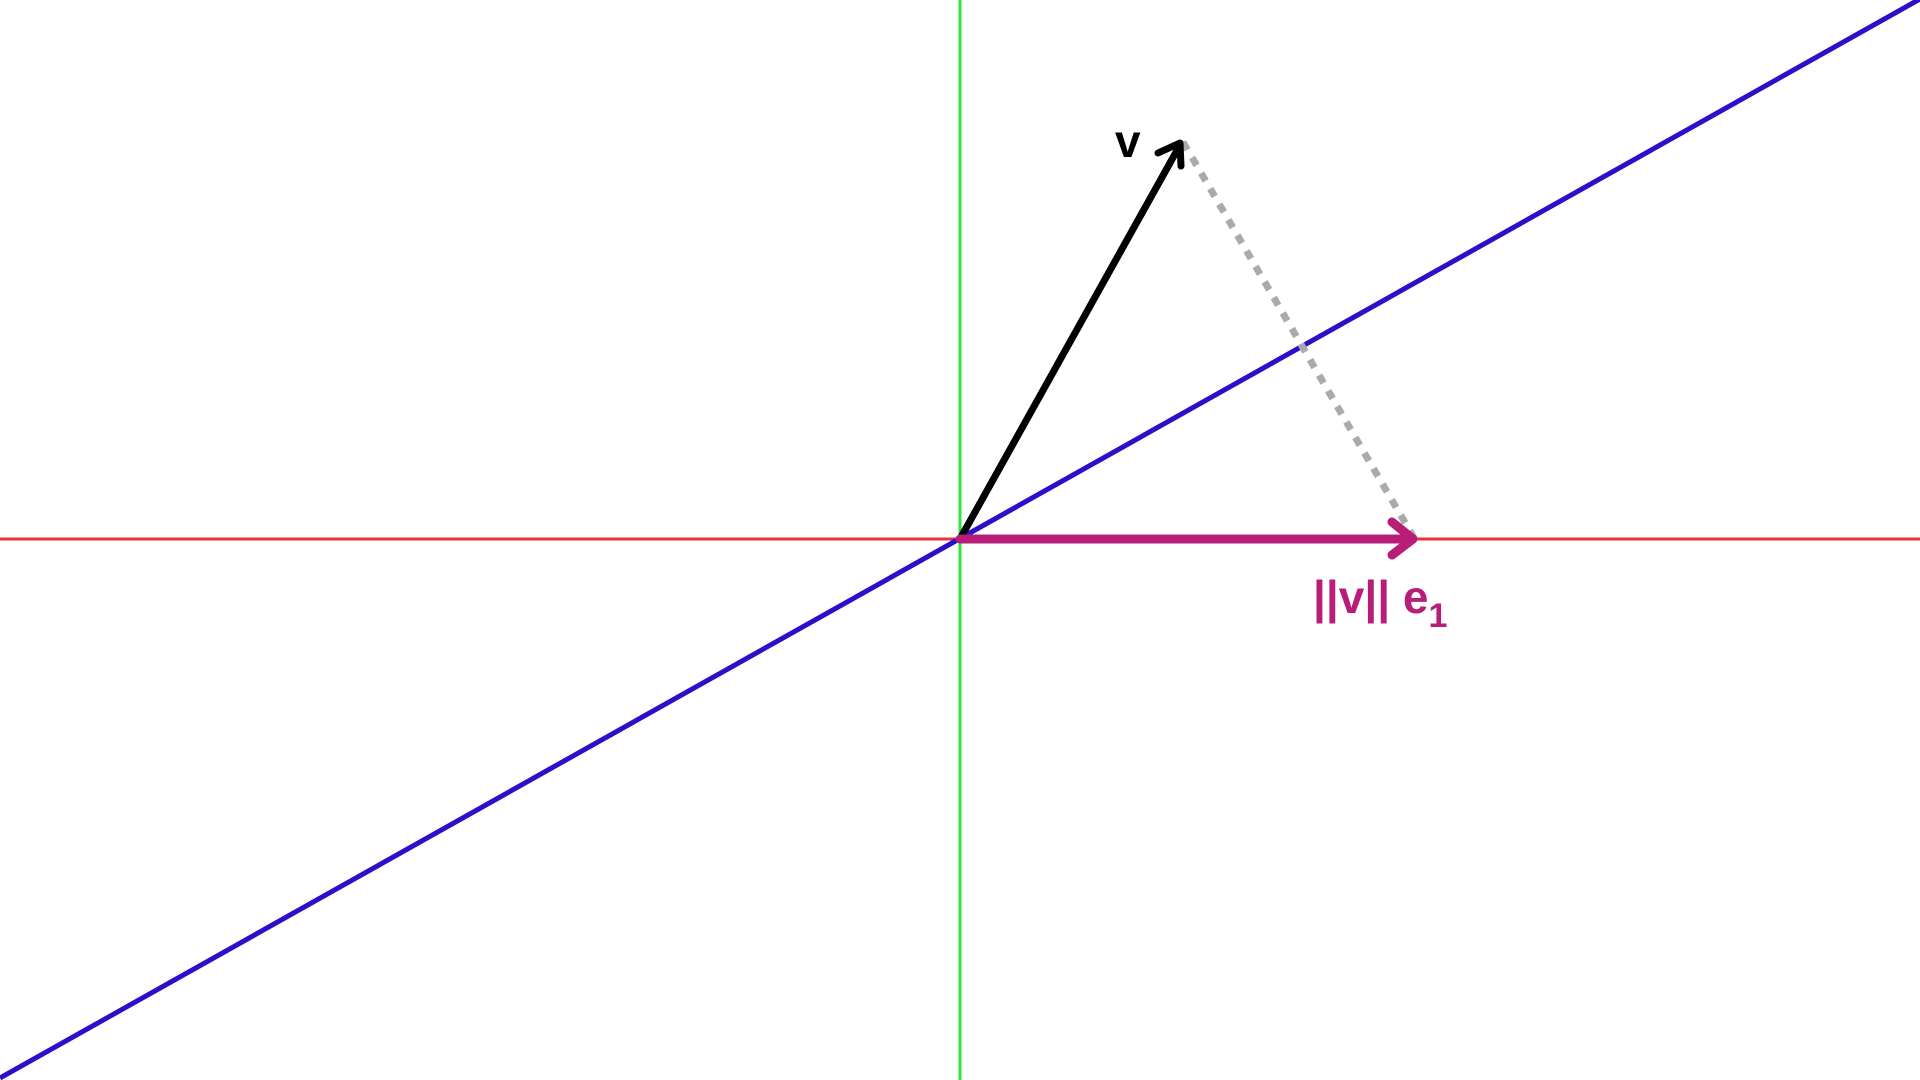  I want to click on projection-vector-label: ||v|| e1, so click(1380, 603).